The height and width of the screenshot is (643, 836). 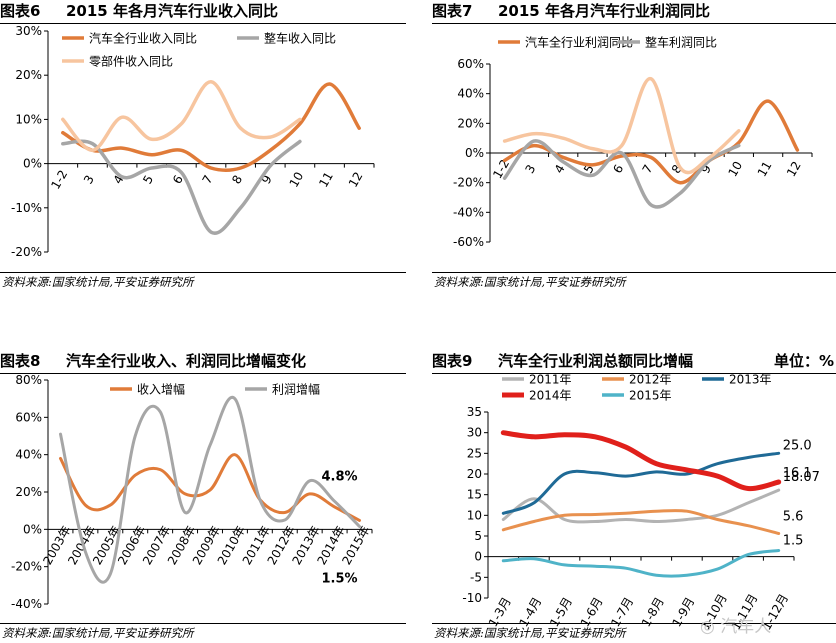 I want to click on legend-label: 2013年, so click(x=750, y=380).